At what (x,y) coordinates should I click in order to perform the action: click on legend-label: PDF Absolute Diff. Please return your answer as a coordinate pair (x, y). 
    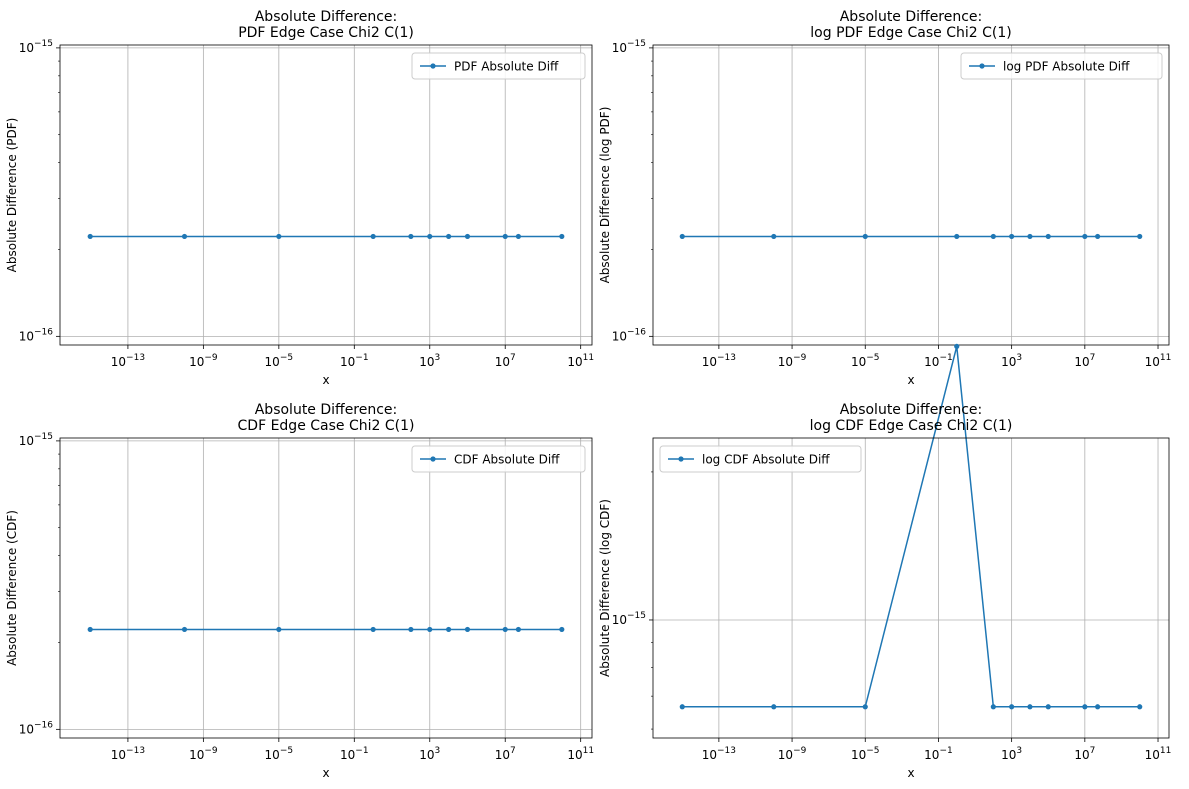
    Looking at the image, I should click on (506, 67).